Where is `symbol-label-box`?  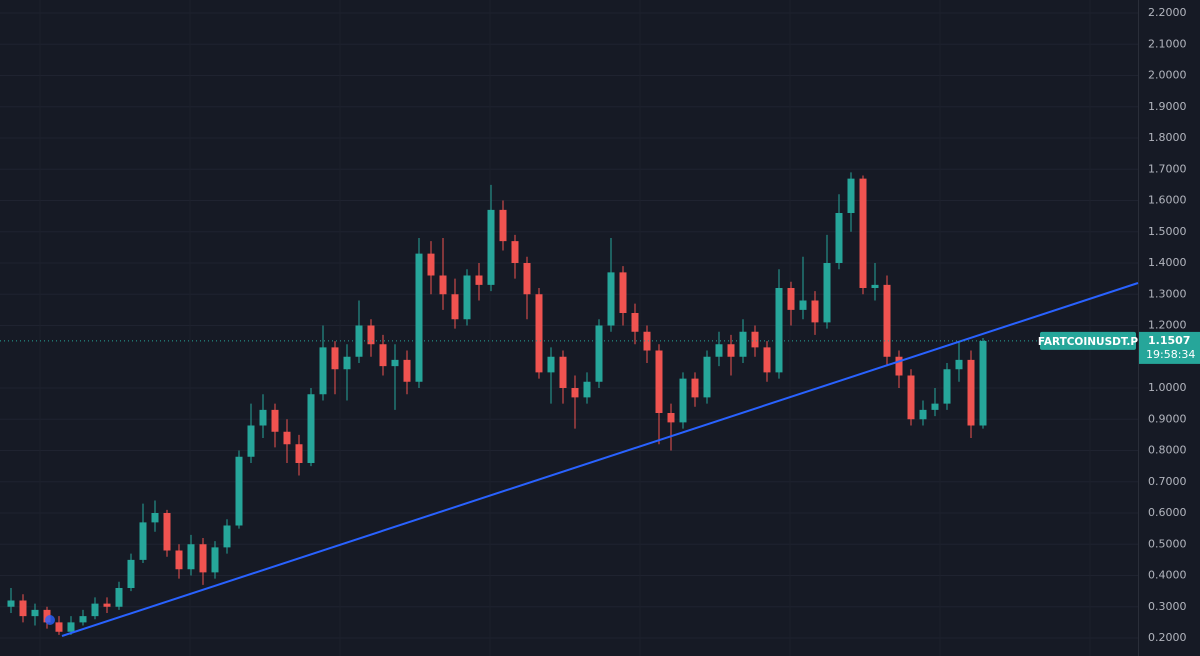
symbol-label-box is located at coordinates (1088, 340).